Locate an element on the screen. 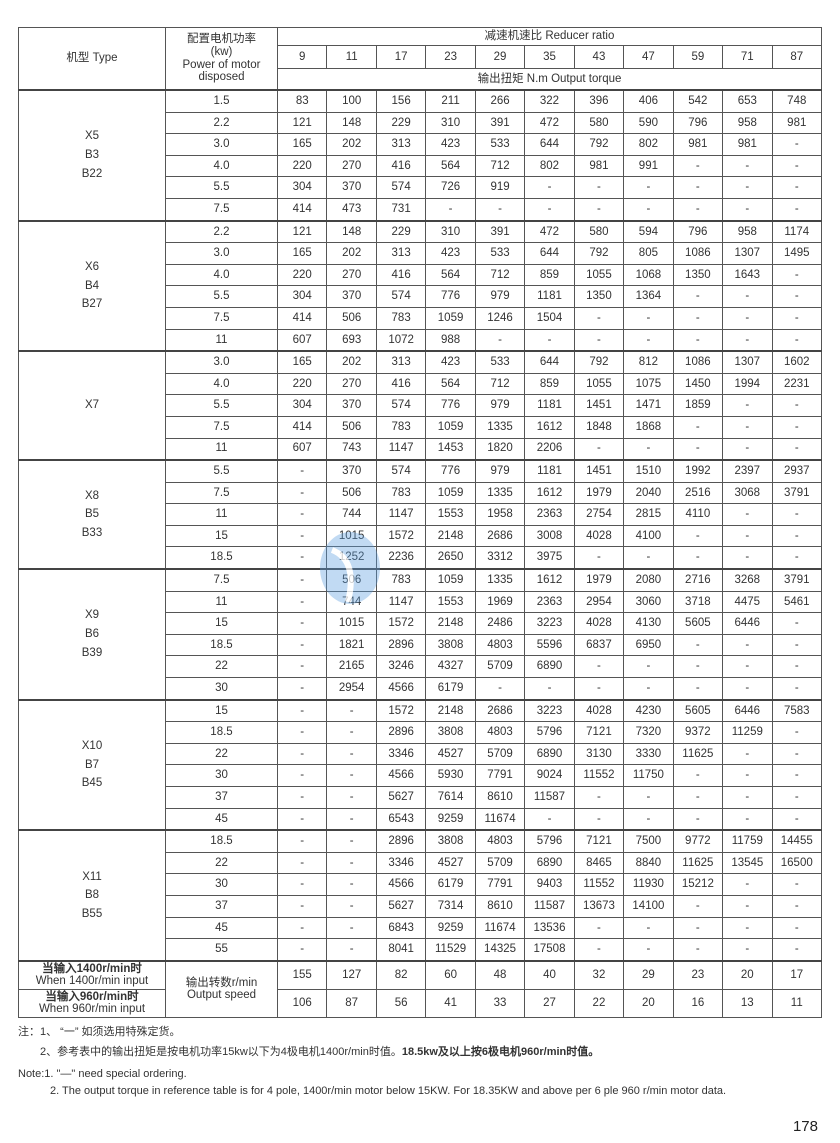 This screenshot has height=1143, width=840. torque-cell: 5796 is located at coordinates (549, 732).